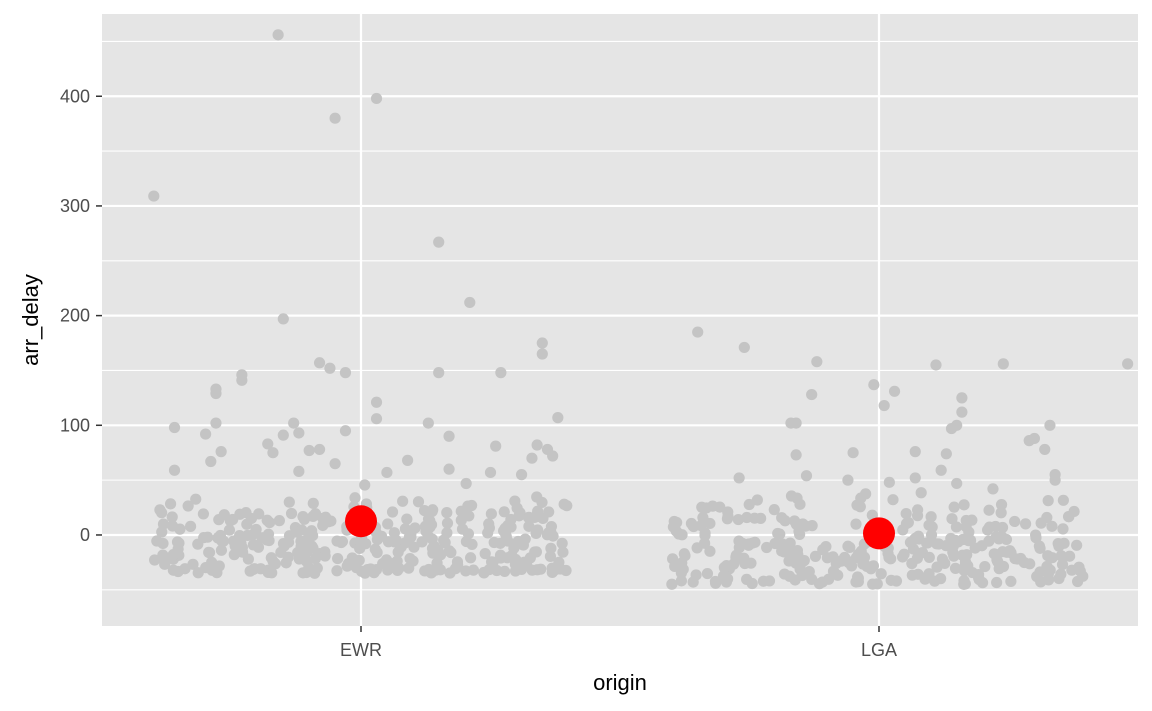 The height and width of the screenshot is (711, 1152). I want to click on mean-point, so click(361, 521).